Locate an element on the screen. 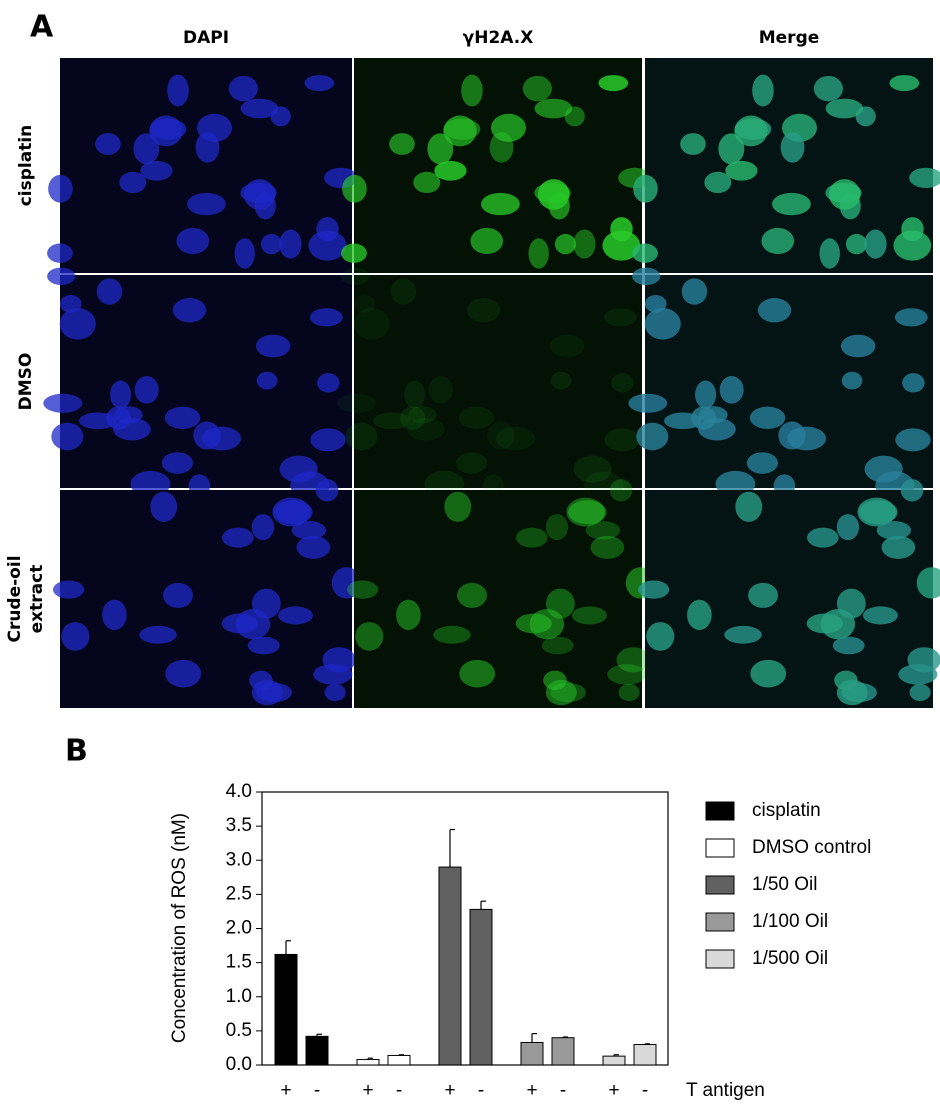 Image resolution: width=940 pixels, height=1120 pixels. y-tick-label: 0.5 is located at coordinates (239, 1030).